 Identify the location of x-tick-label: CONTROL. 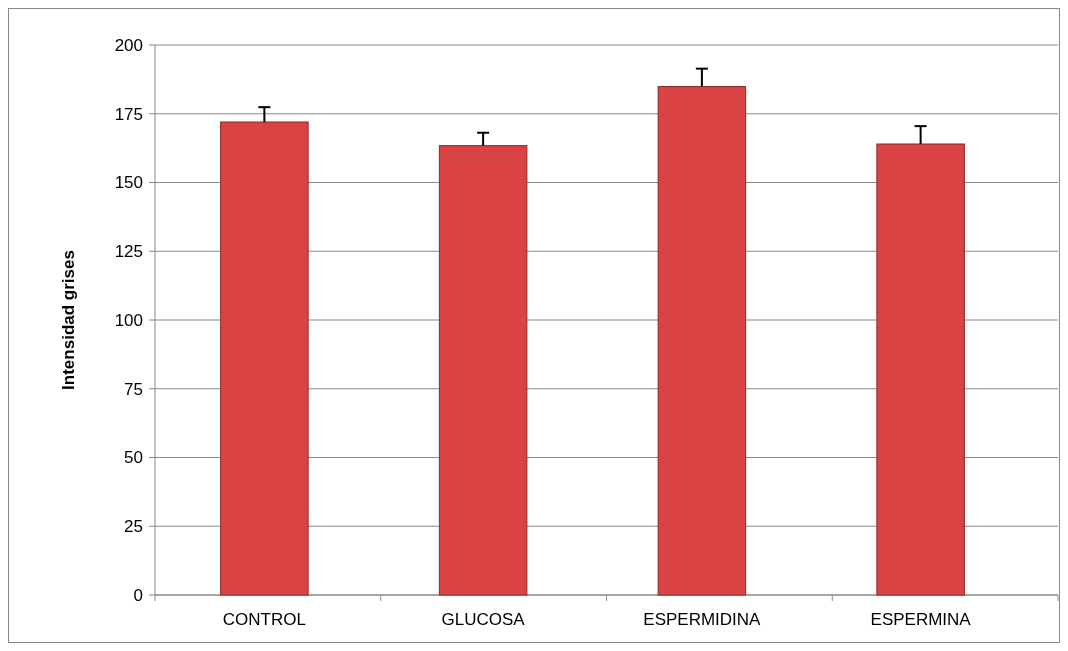
(264, 619).